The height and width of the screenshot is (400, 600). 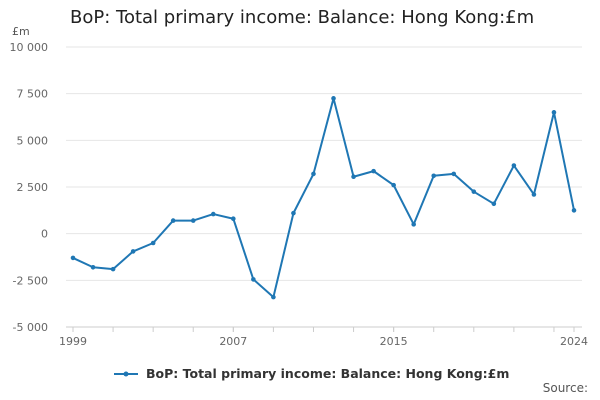 What do you see at coordinates (33, 187) in the screenshot?
I see `y-tick-label: 2 500` at bounding box center [33, 187].